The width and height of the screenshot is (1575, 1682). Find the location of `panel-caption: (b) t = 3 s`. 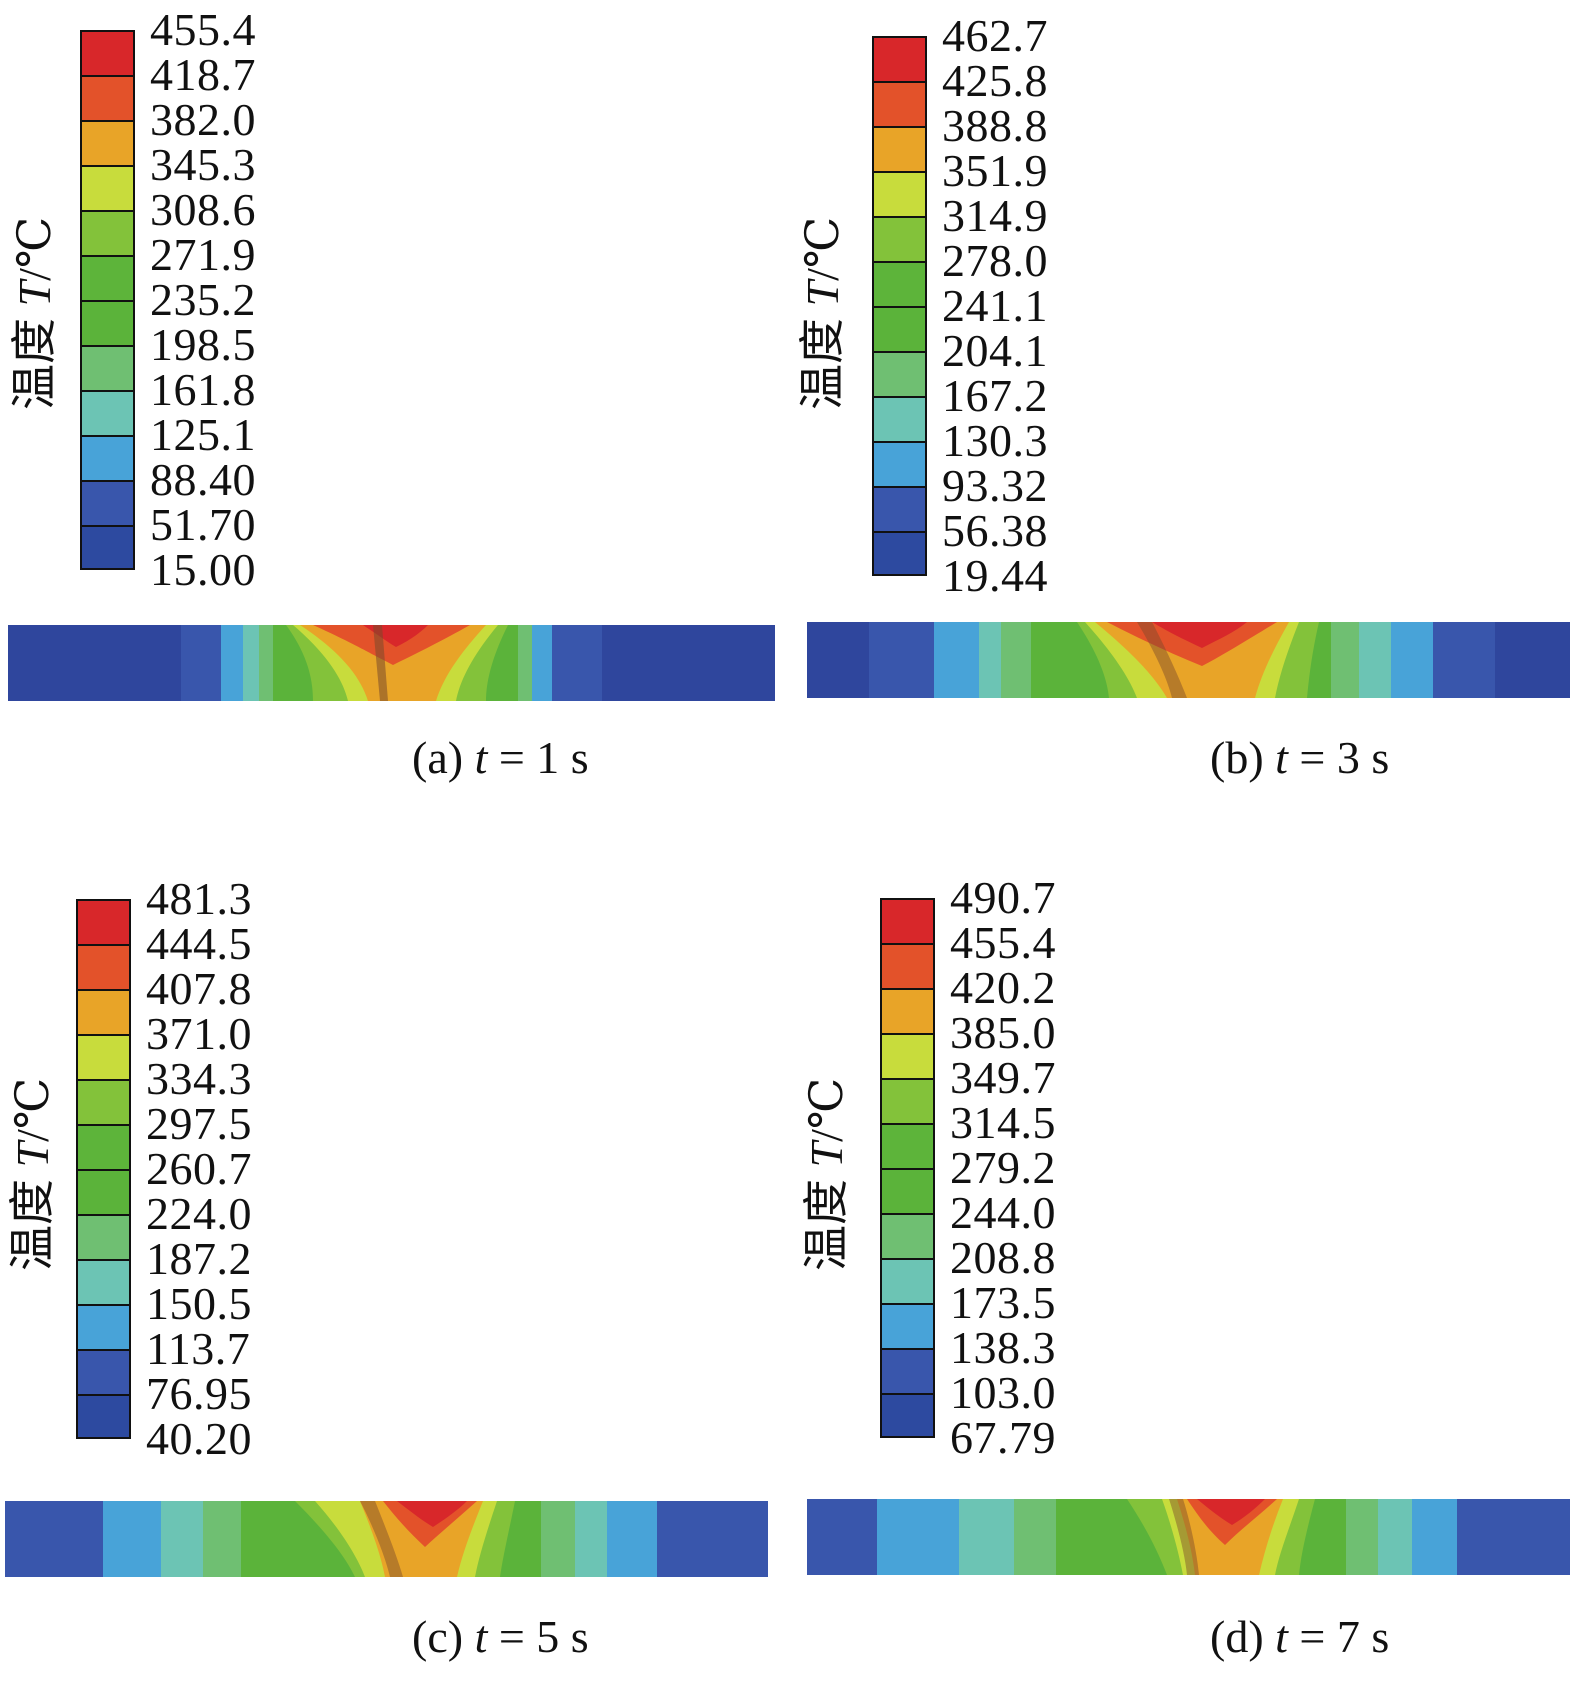

panel-caption: (b) t = 3 s is located at coordinates (1300, 757).